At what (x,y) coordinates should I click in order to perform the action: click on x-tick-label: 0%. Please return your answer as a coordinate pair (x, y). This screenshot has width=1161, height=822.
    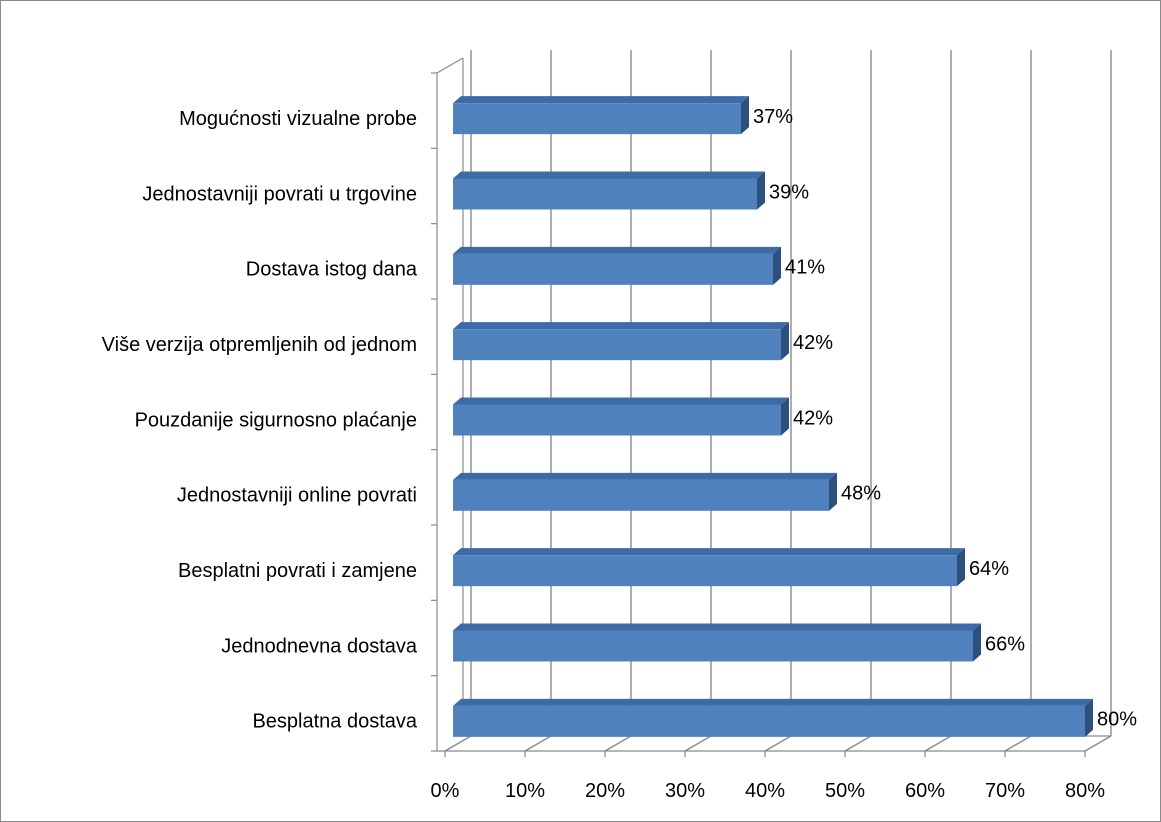
    Looking at the image, I should click on (445, 791).